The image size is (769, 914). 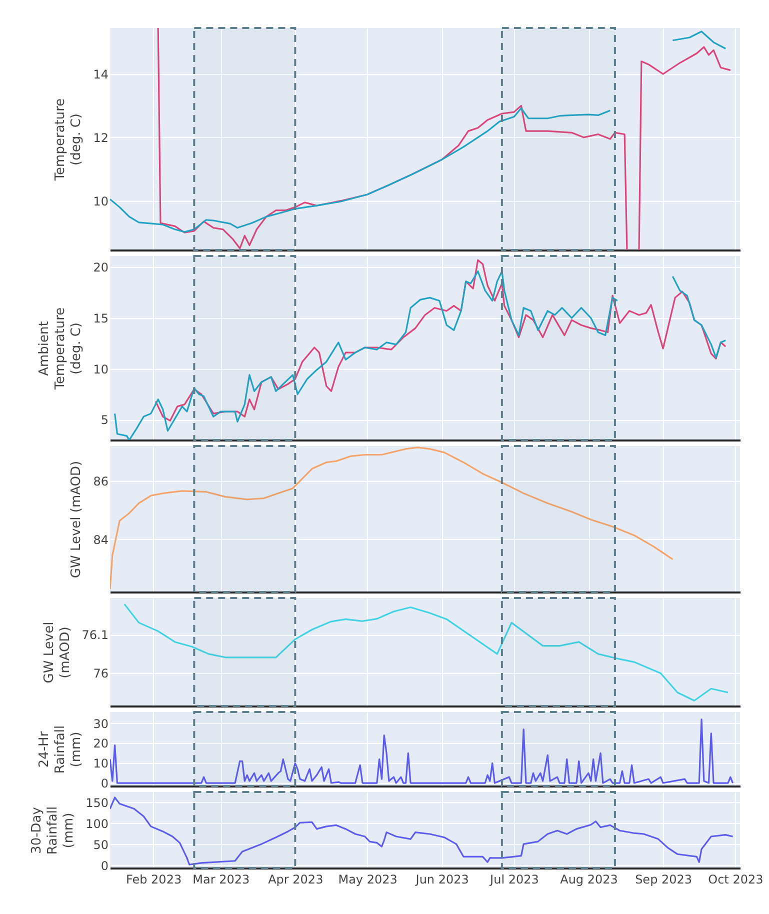 What do you see at coordinates (368, 879) in the screenshot?
I see `x-tick-label: May 2023` at bounding box center [368, 879].